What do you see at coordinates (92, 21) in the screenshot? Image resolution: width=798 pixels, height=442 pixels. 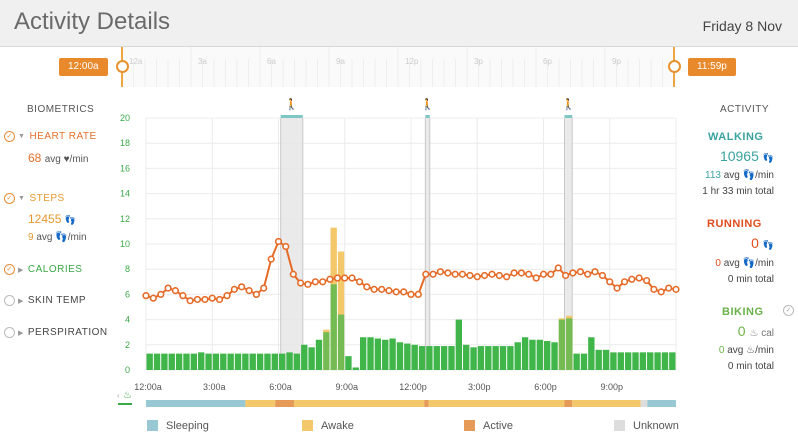 I see `page-title: Activity Details` at bounding box center [92, 21].